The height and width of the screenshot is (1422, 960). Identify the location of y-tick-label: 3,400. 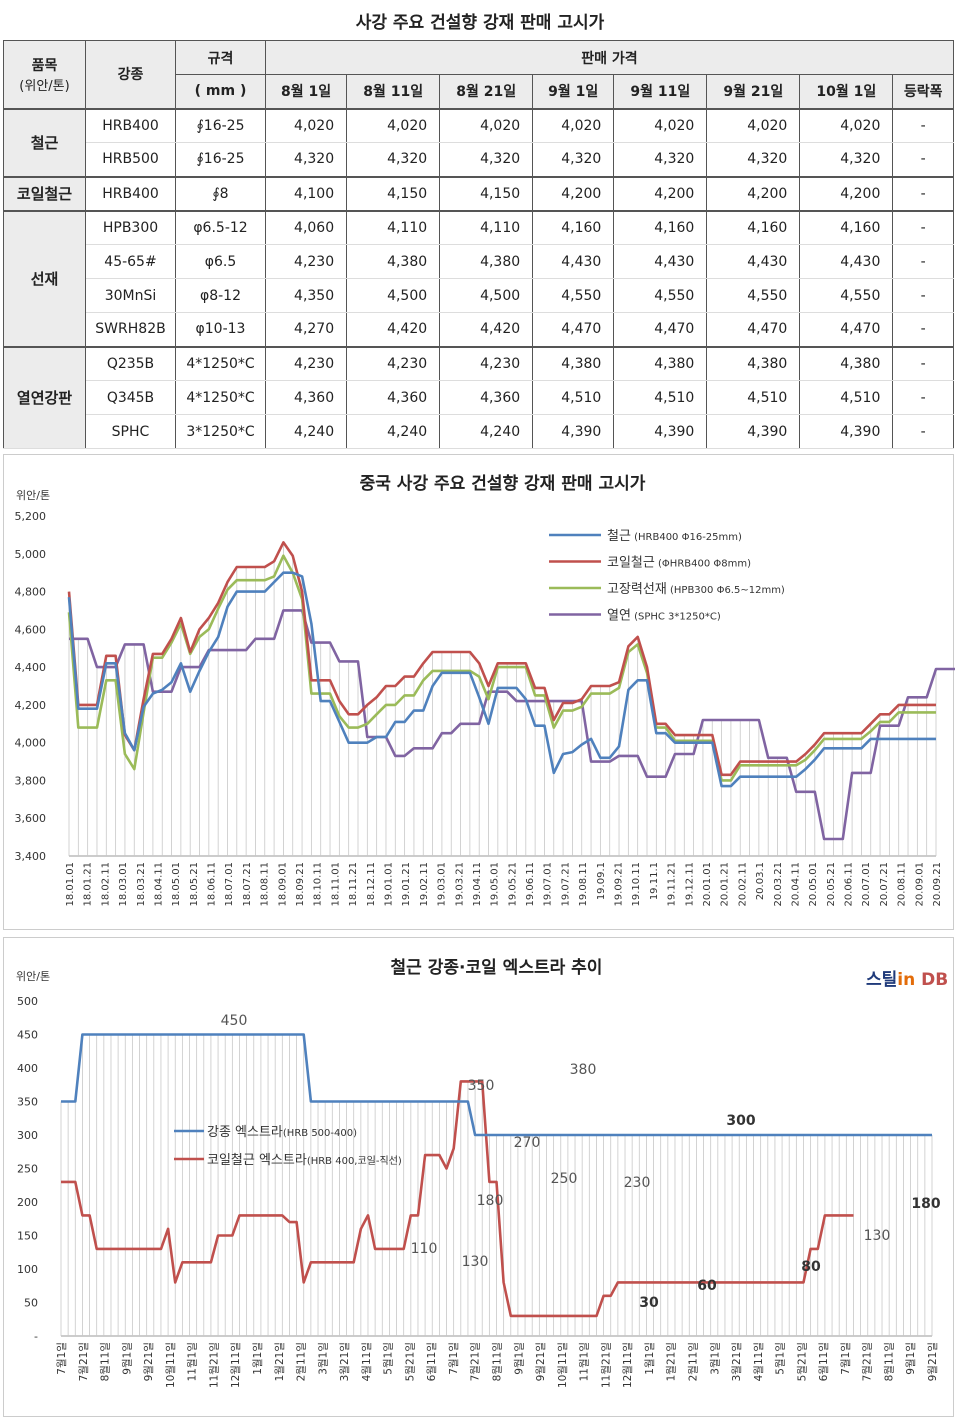
(31, 856).